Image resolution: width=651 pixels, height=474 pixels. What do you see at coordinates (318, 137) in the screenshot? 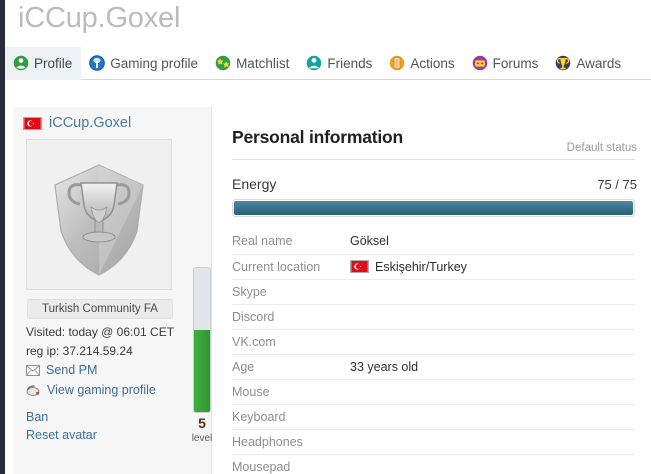
I see `section-title: Personal information` at bounding box center [318, 137].